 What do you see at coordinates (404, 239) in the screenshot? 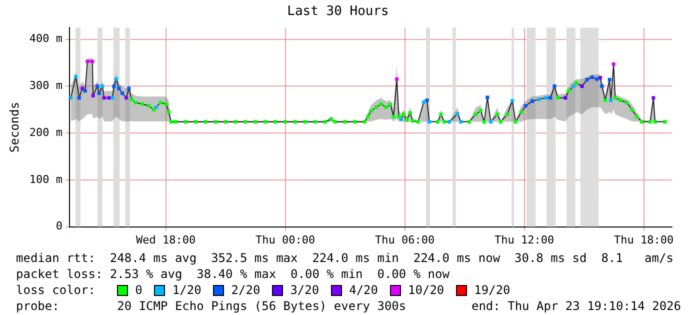
I see `x-tick-label: Thu 06:00` at bounding box center [404, 239].